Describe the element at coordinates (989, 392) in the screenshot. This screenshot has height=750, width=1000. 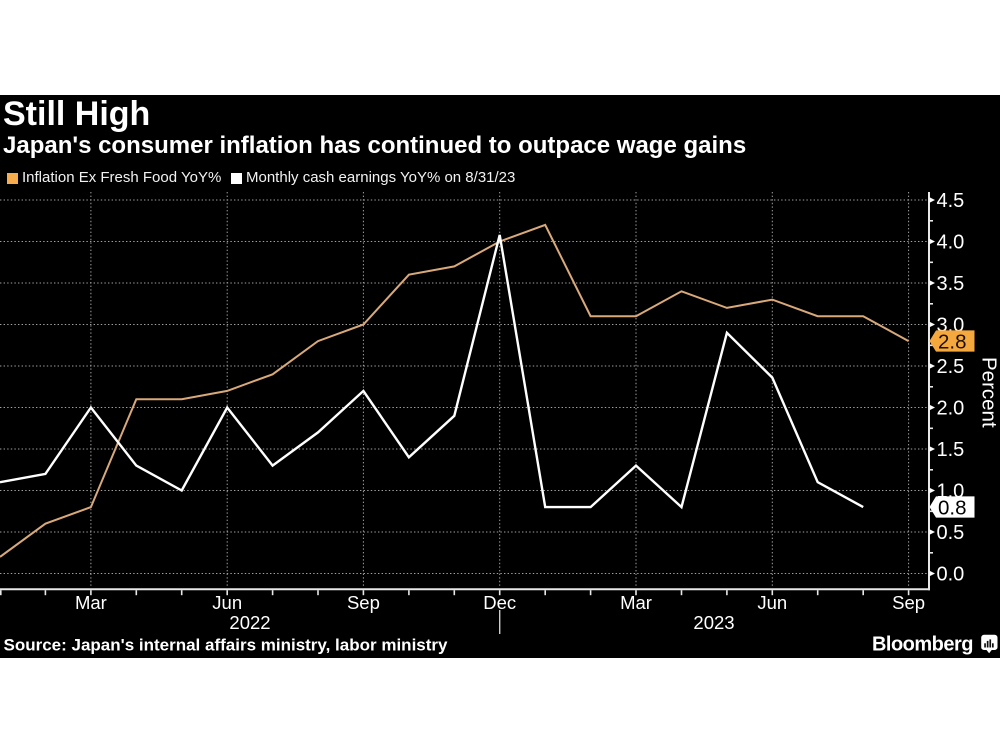
I see `svg-text: Percent` at that location.